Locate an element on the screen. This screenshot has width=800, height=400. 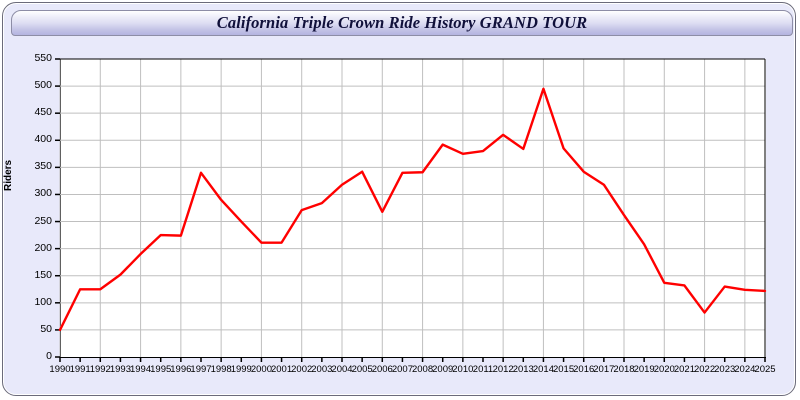
x-tick-label: 1996 is located at coordinates (181, 369).